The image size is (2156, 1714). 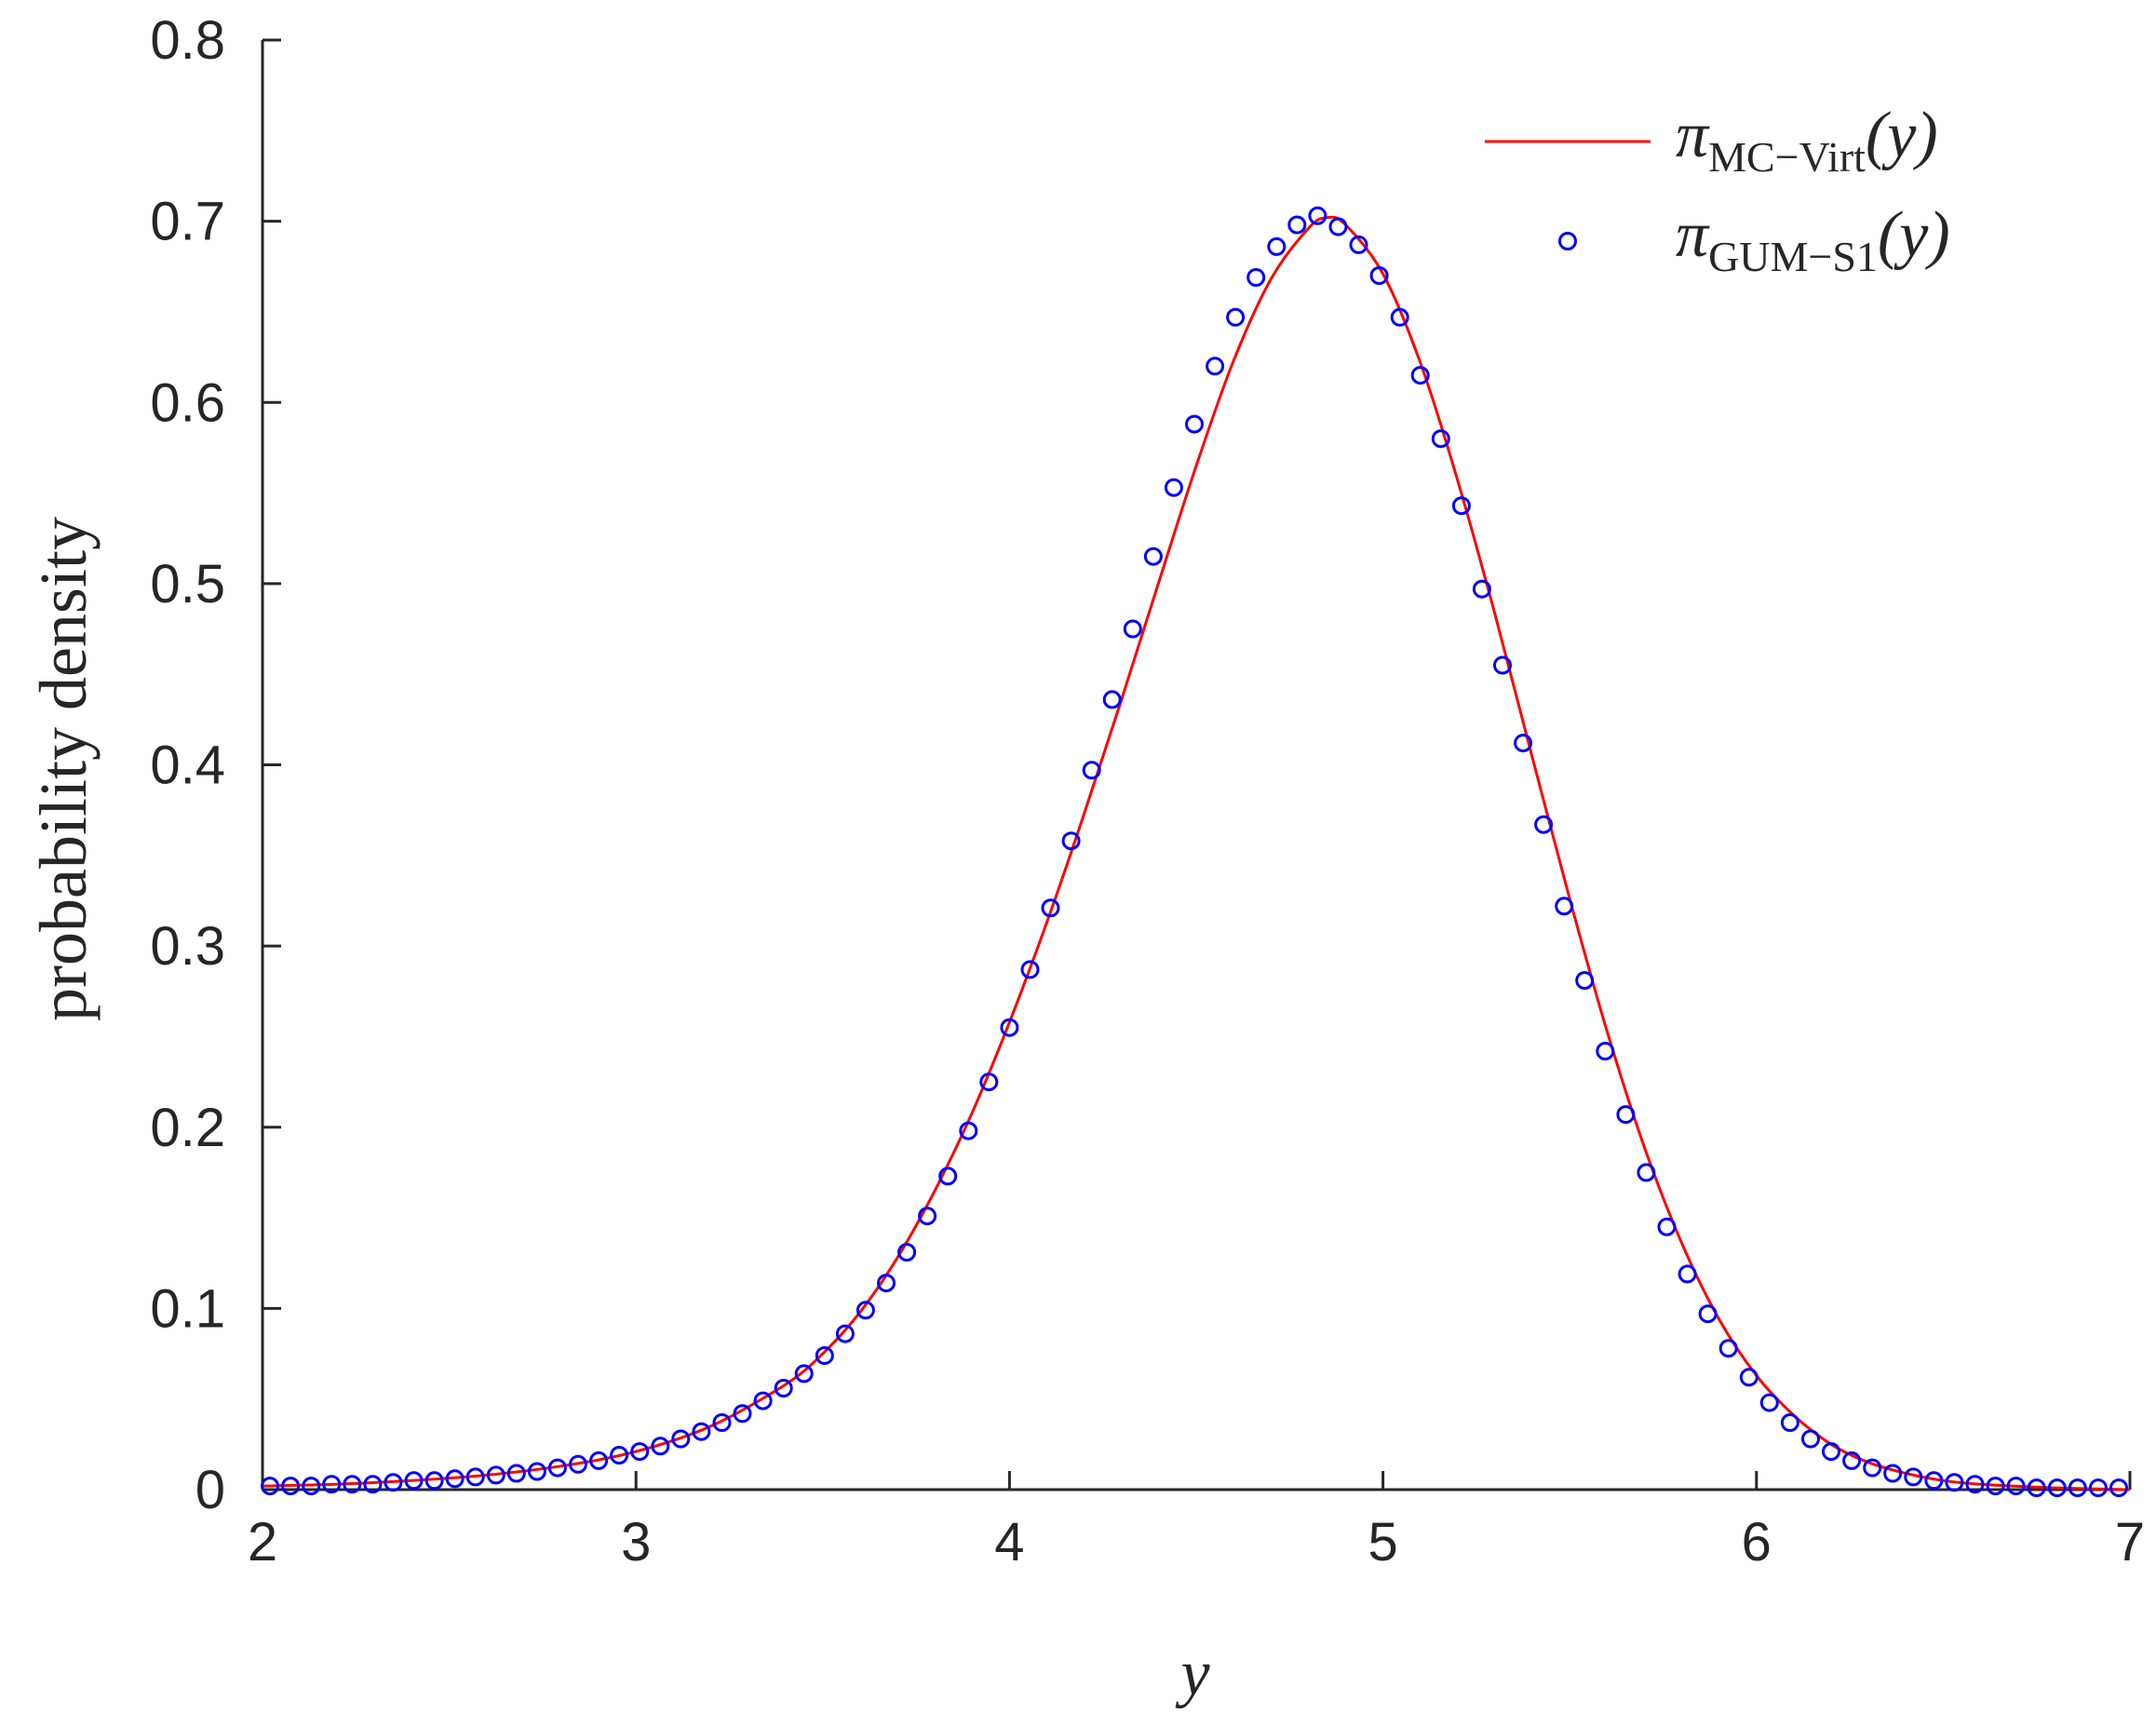 What do you see at coordinates (187, 946) in the screenshot?
I see `y-tick-label: 0.3` at bounding box center [187, 946].